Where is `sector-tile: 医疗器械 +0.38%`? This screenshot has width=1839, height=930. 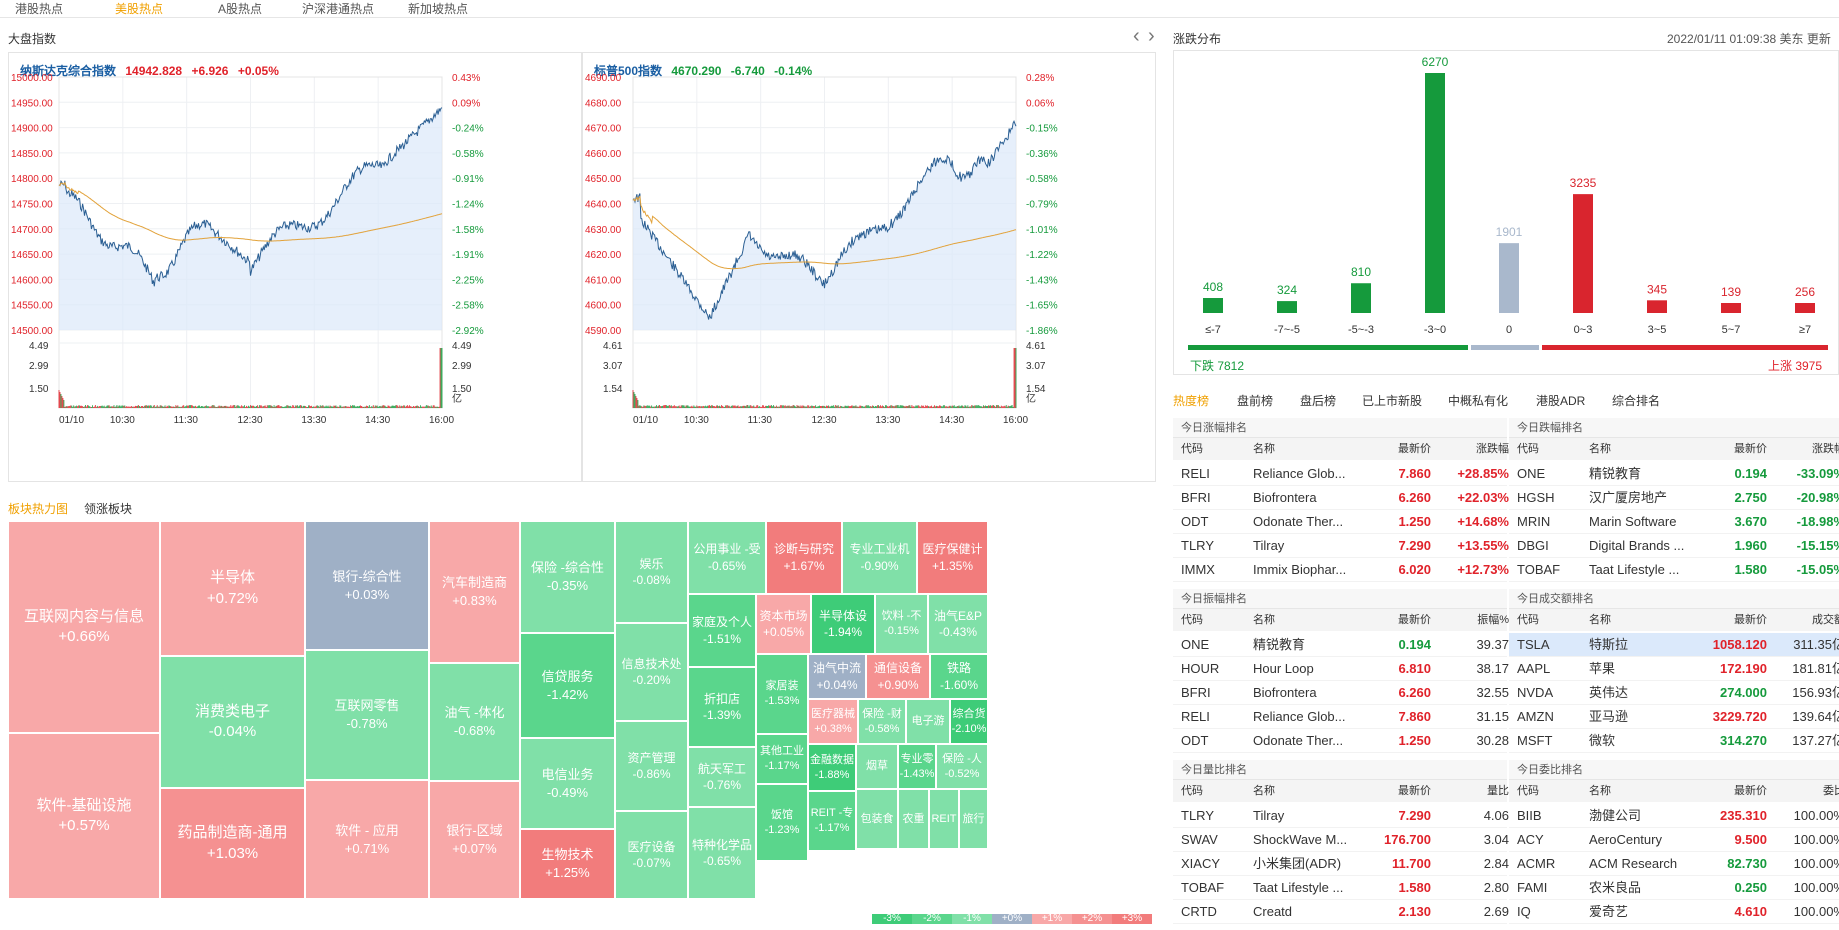 sector-tile: 医疗器械 +0.38% is located at coordinates (833, 721).